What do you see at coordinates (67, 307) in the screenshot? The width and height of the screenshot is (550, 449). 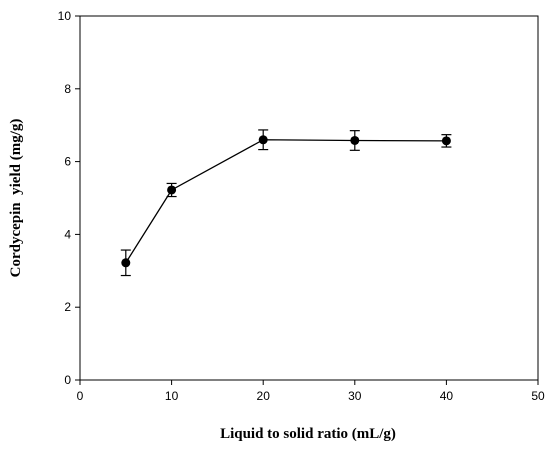 I see `y-tick-label: 2` at bounding box center [67, 307].